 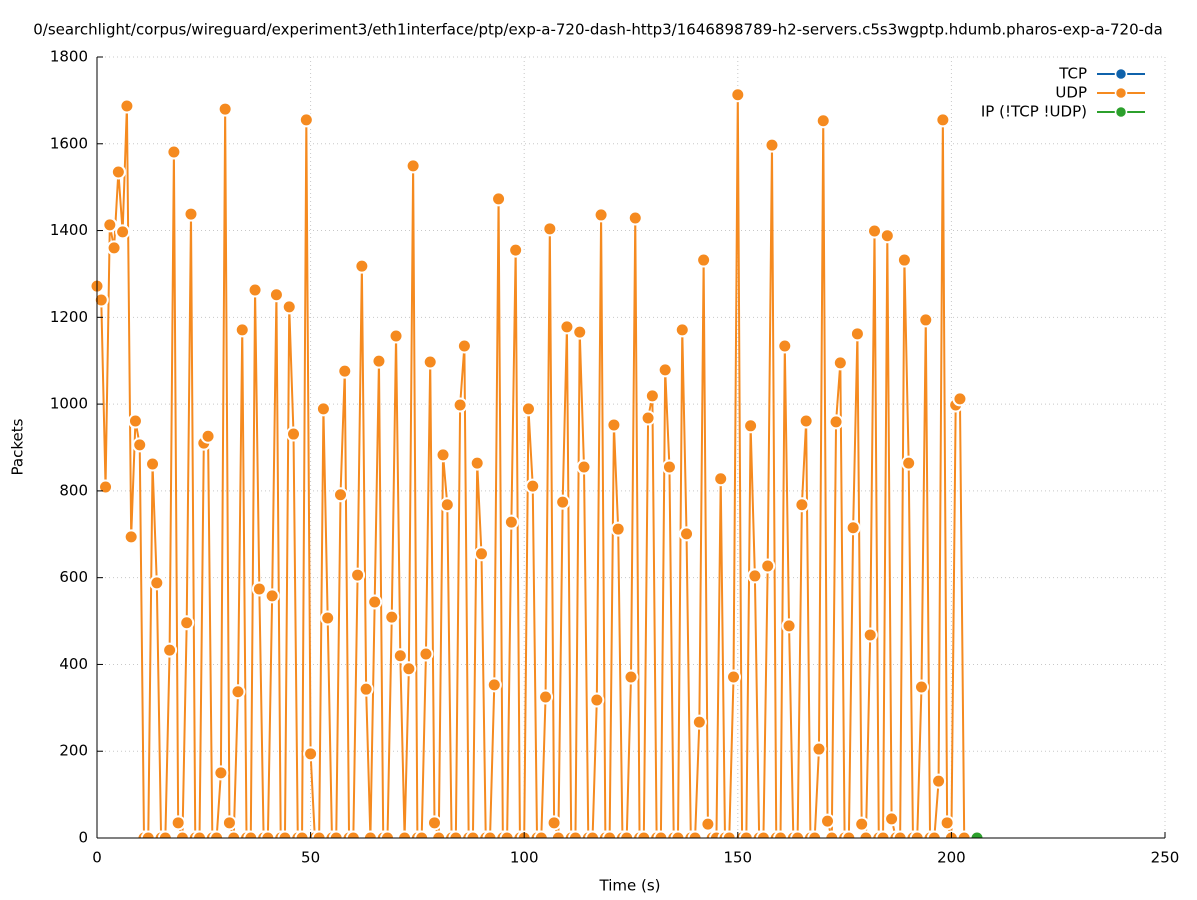 What do you see at coordinates (69, 230) in the screenshot?
I see `y-tick-label: 1400` at bounding box center [69, 230].